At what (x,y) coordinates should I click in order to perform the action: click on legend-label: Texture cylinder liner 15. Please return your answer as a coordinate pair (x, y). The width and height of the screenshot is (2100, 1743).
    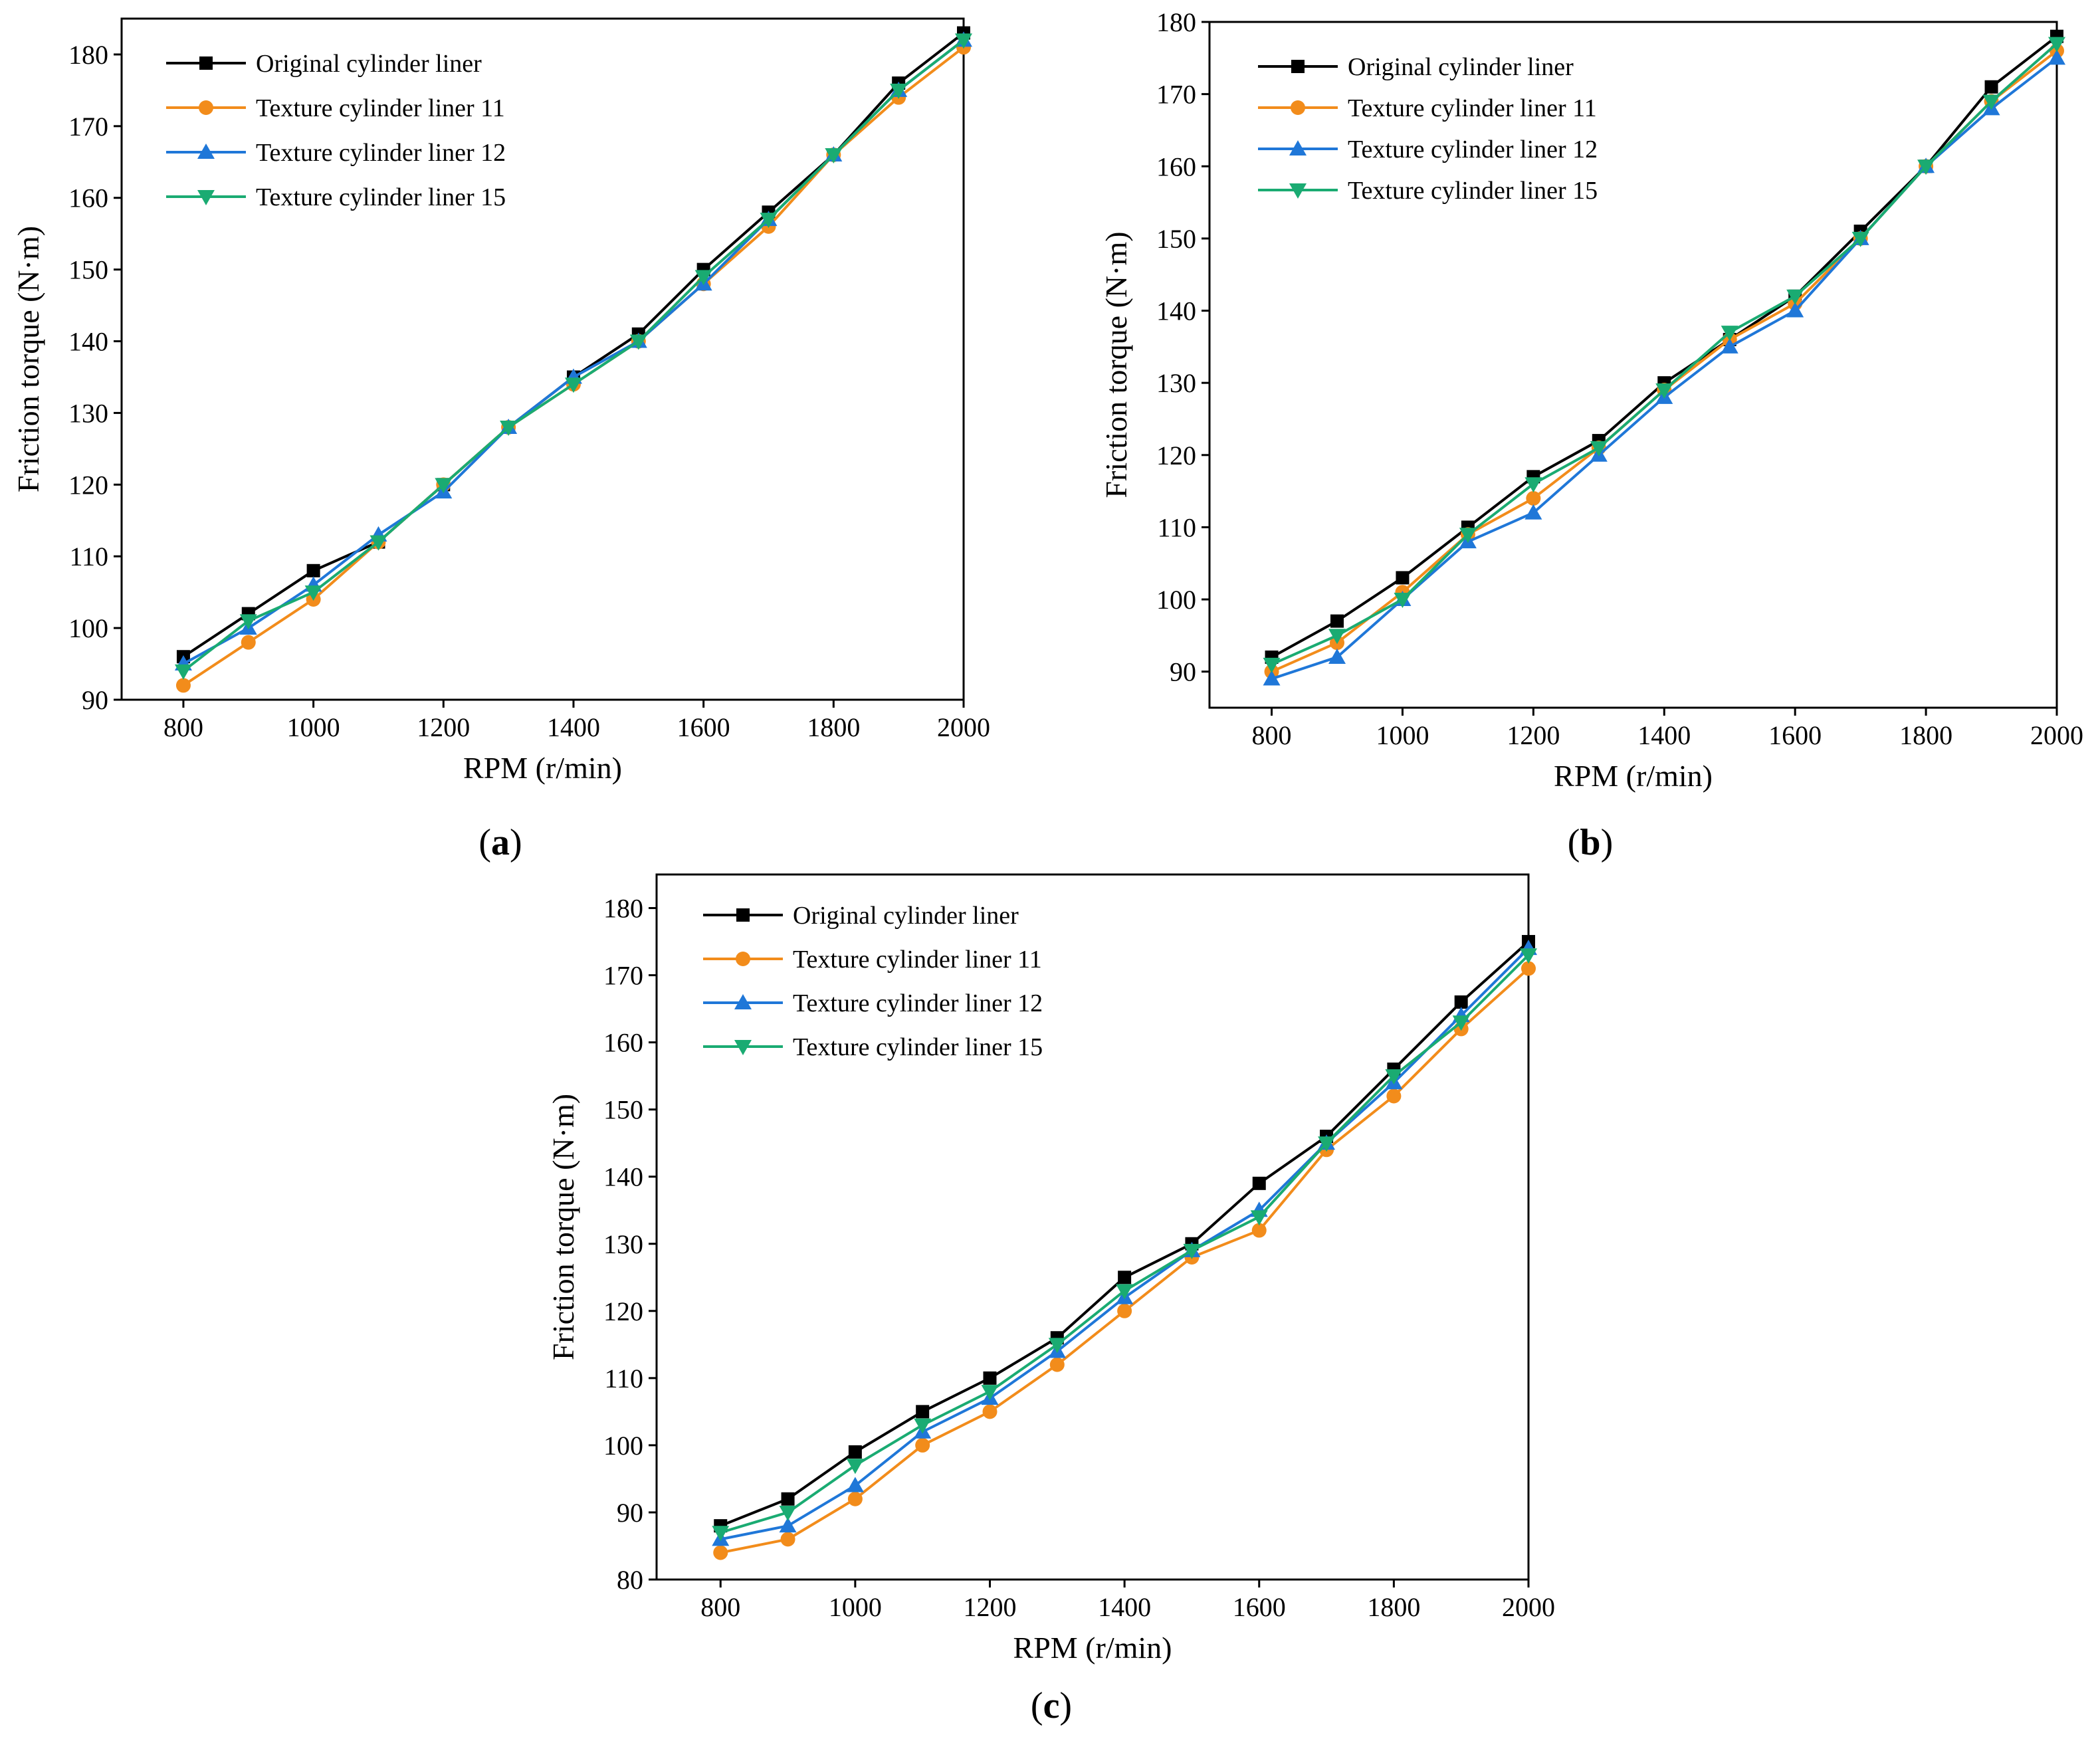
    Looking at the image, I should click on (1473, 191).